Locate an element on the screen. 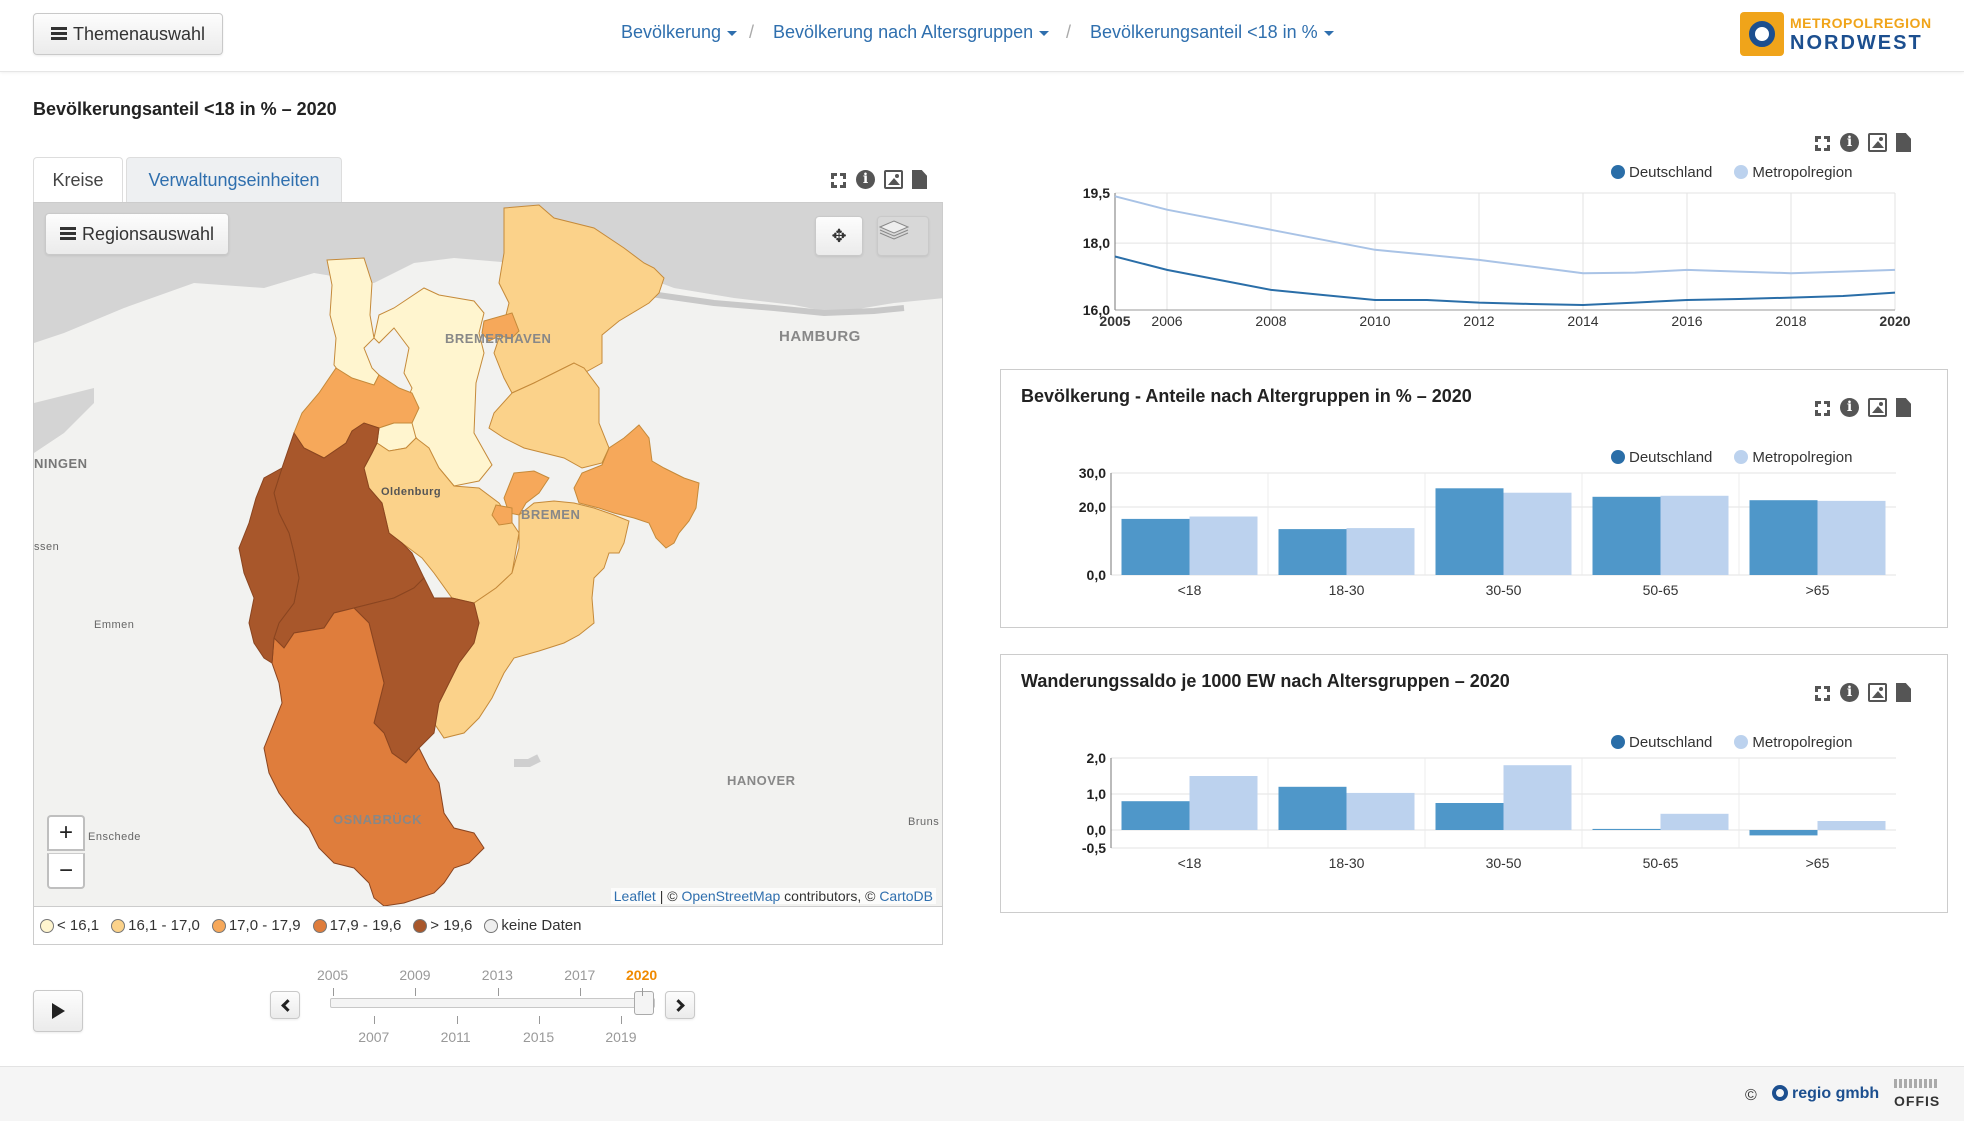 The height and width of the screenshot is (1121, 1964). regio-logo: regio gmbh is located at coordinates (1825, 1094).